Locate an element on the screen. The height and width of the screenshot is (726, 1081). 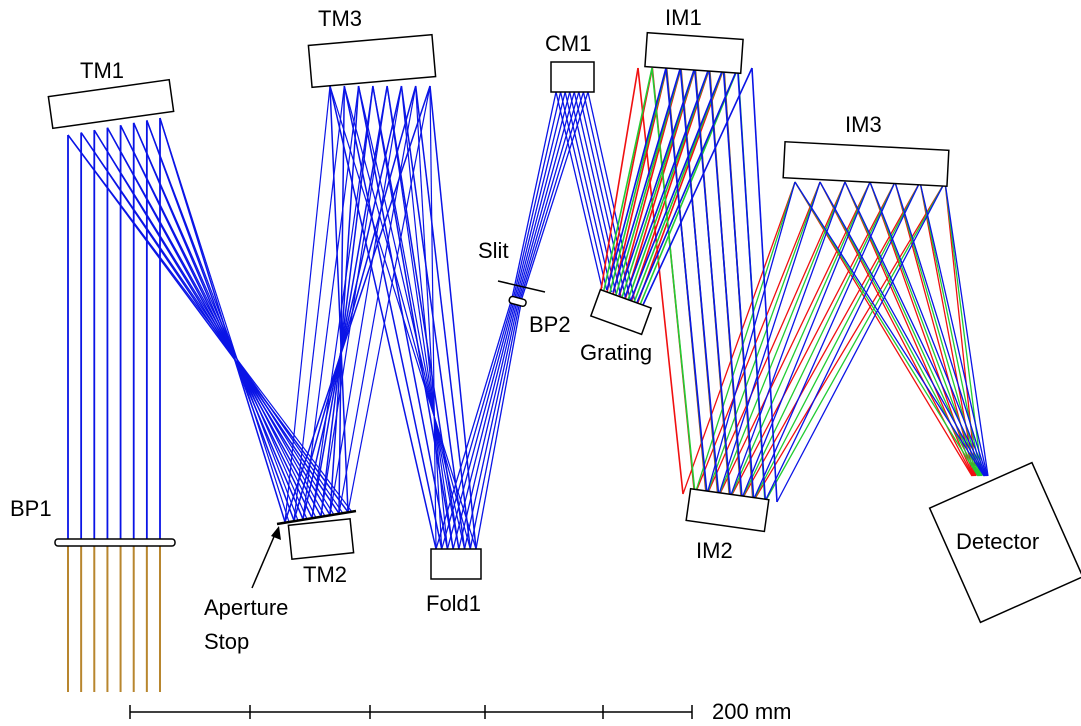
bp1-filter is located at coordinates (115, 542).